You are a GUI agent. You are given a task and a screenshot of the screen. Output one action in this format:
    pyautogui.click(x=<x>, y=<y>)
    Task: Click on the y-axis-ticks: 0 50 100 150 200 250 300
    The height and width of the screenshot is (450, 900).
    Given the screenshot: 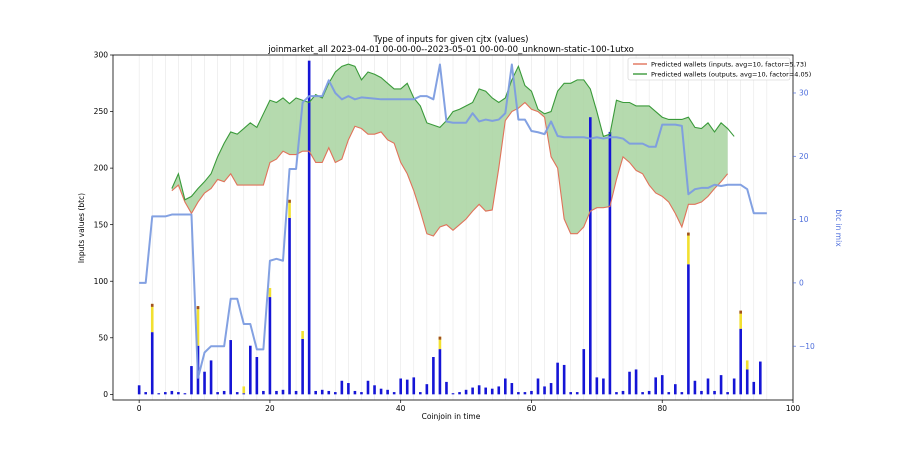 What is the action you would take?
    pyautogui.click(x=103, y=225)
    